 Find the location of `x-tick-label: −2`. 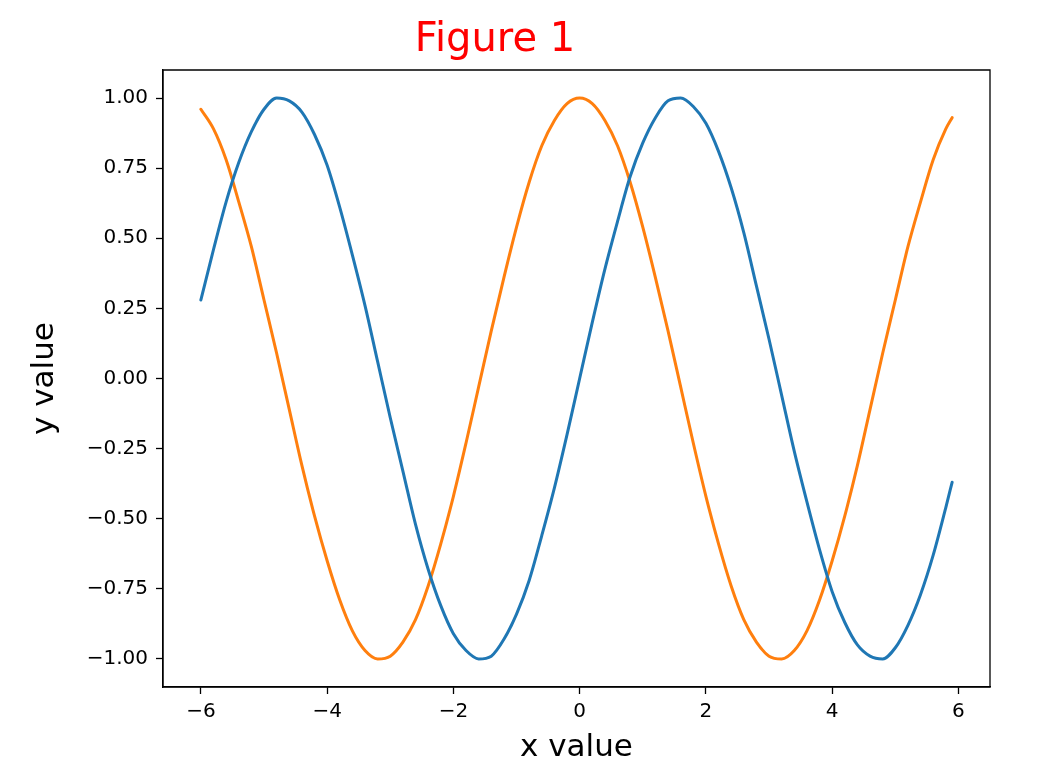

x-tick-label: −2 is located at coordinates (453, 710).